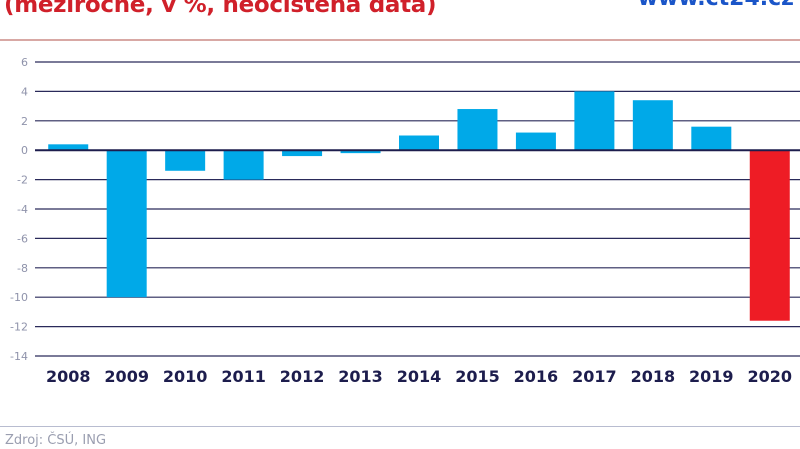 The image size is (800, 449). What do you see at coordinates (419, 143) in the screenshot?
I see `bar-2014` at bounding box center [419, 143].